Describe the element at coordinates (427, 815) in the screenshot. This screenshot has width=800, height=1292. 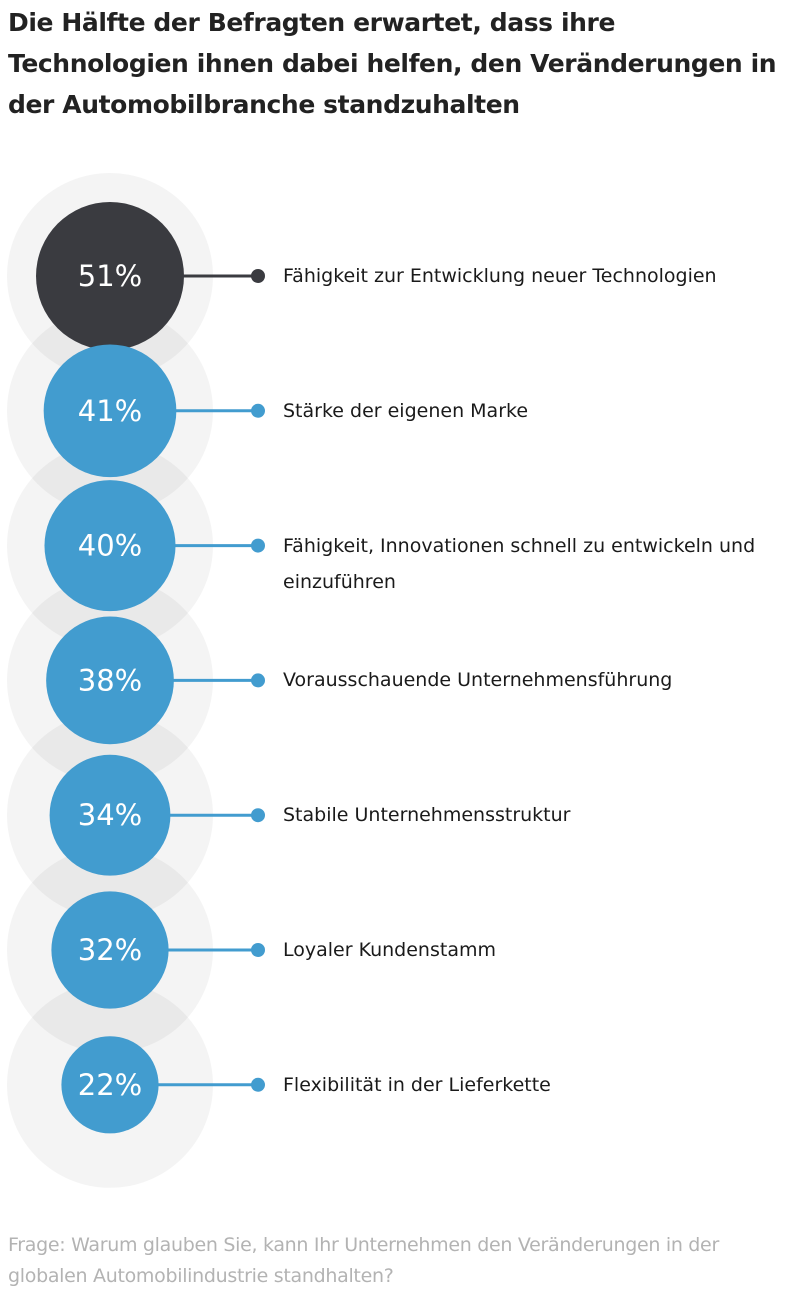
I see `category-label: Stabile Unternehmensstruktur` at that location.